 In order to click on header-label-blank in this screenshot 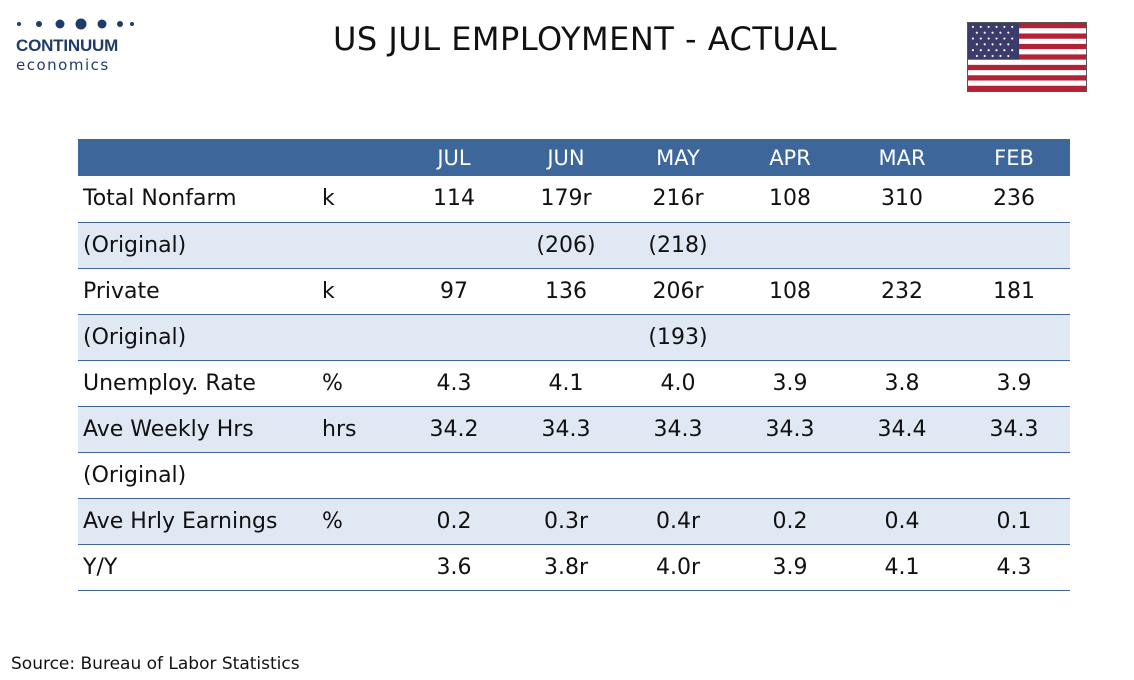, I will do `click(198, 157)`.